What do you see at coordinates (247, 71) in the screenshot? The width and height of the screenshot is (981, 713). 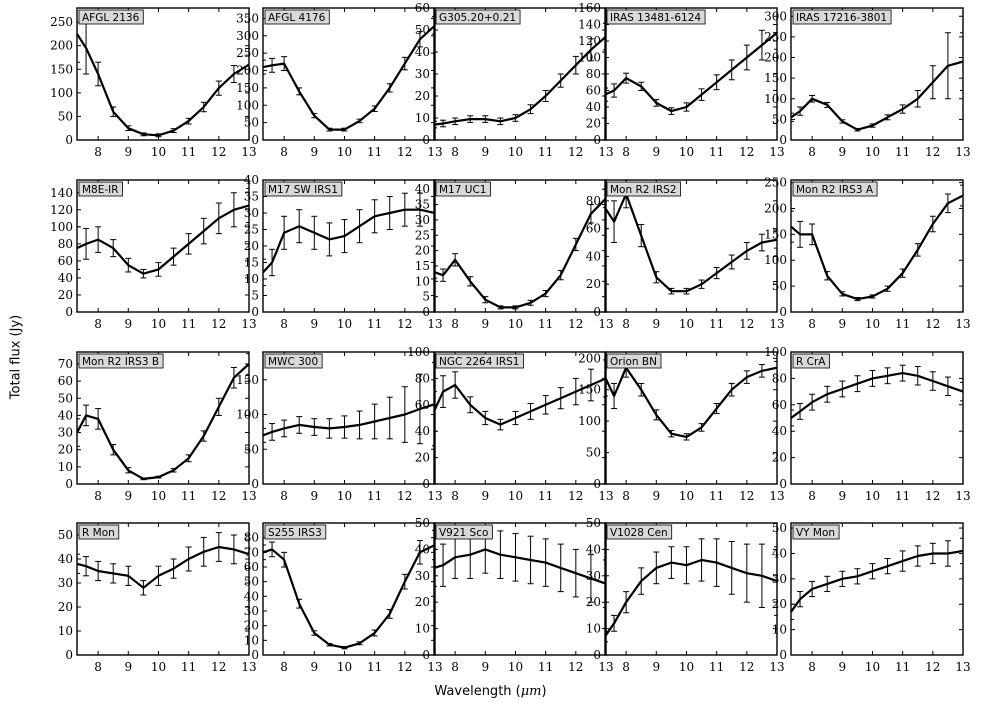 I see `y-tick-label: 200` at bounding box center [247, 71].